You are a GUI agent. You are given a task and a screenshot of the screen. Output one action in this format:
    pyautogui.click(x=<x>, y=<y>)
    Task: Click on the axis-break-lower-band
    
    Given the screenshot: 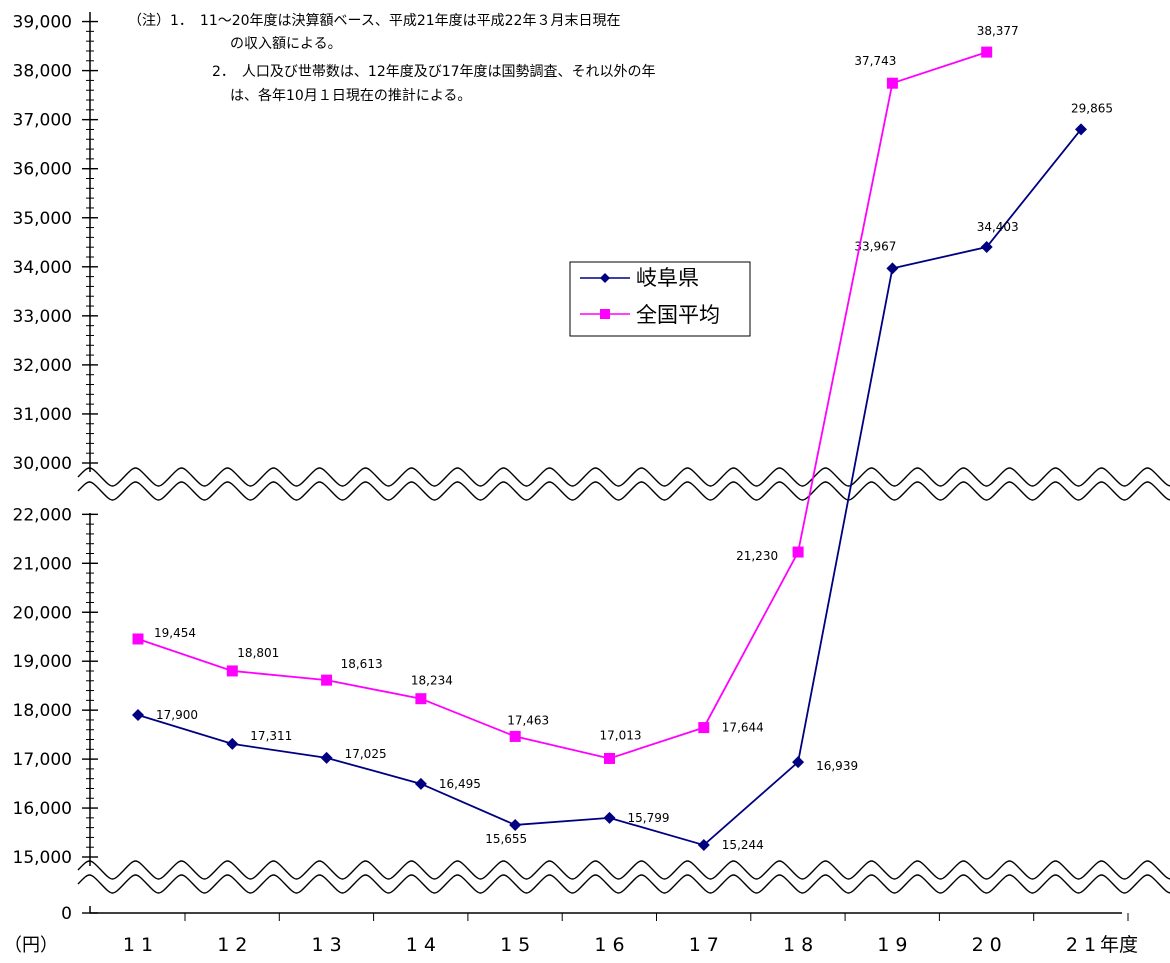 What is the action you would take?
    pyautogui.click(x=624, y=886)
    